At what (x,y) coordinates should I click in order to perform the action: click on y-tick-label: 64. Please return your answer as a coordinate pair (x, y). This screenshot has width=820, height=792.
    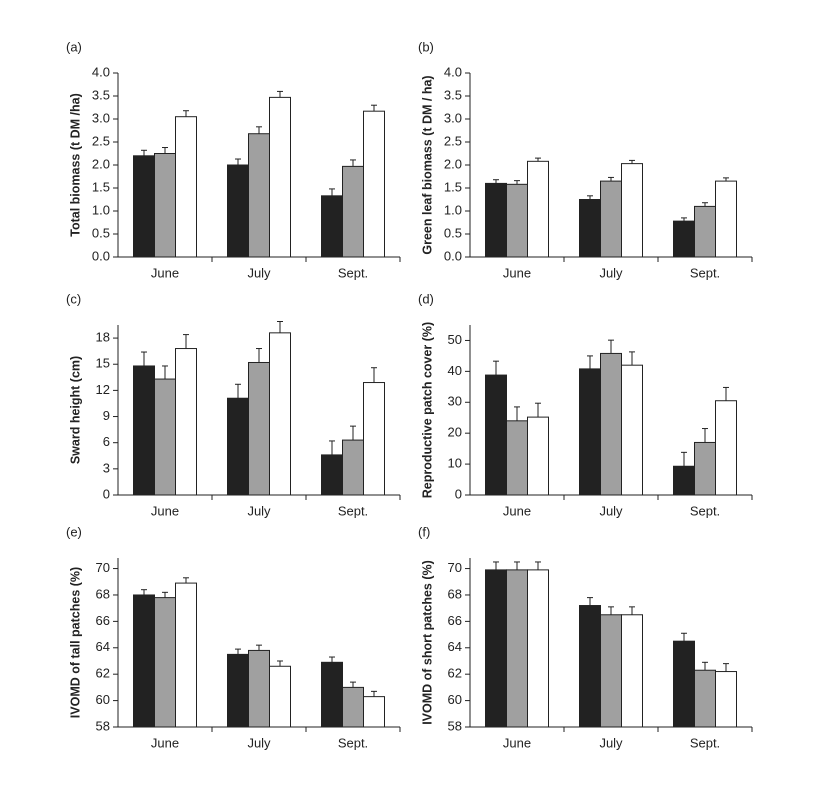
    Looking at the image, I should click on (455, 646).